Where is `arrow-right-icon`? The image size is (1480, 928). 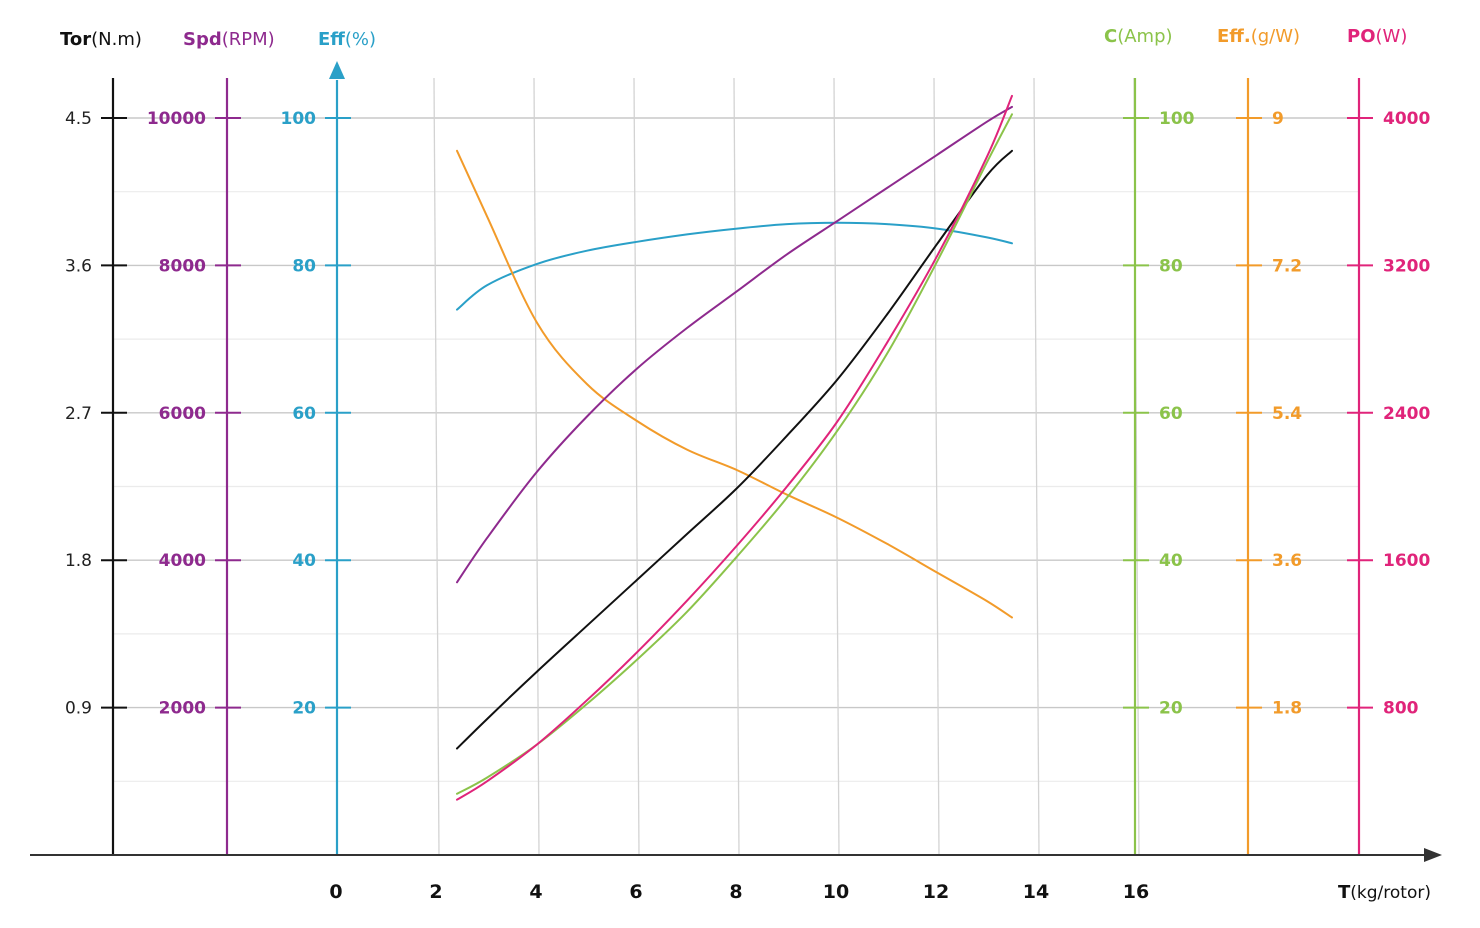
arrow-right-icon is located at coordinates (1433, 855).